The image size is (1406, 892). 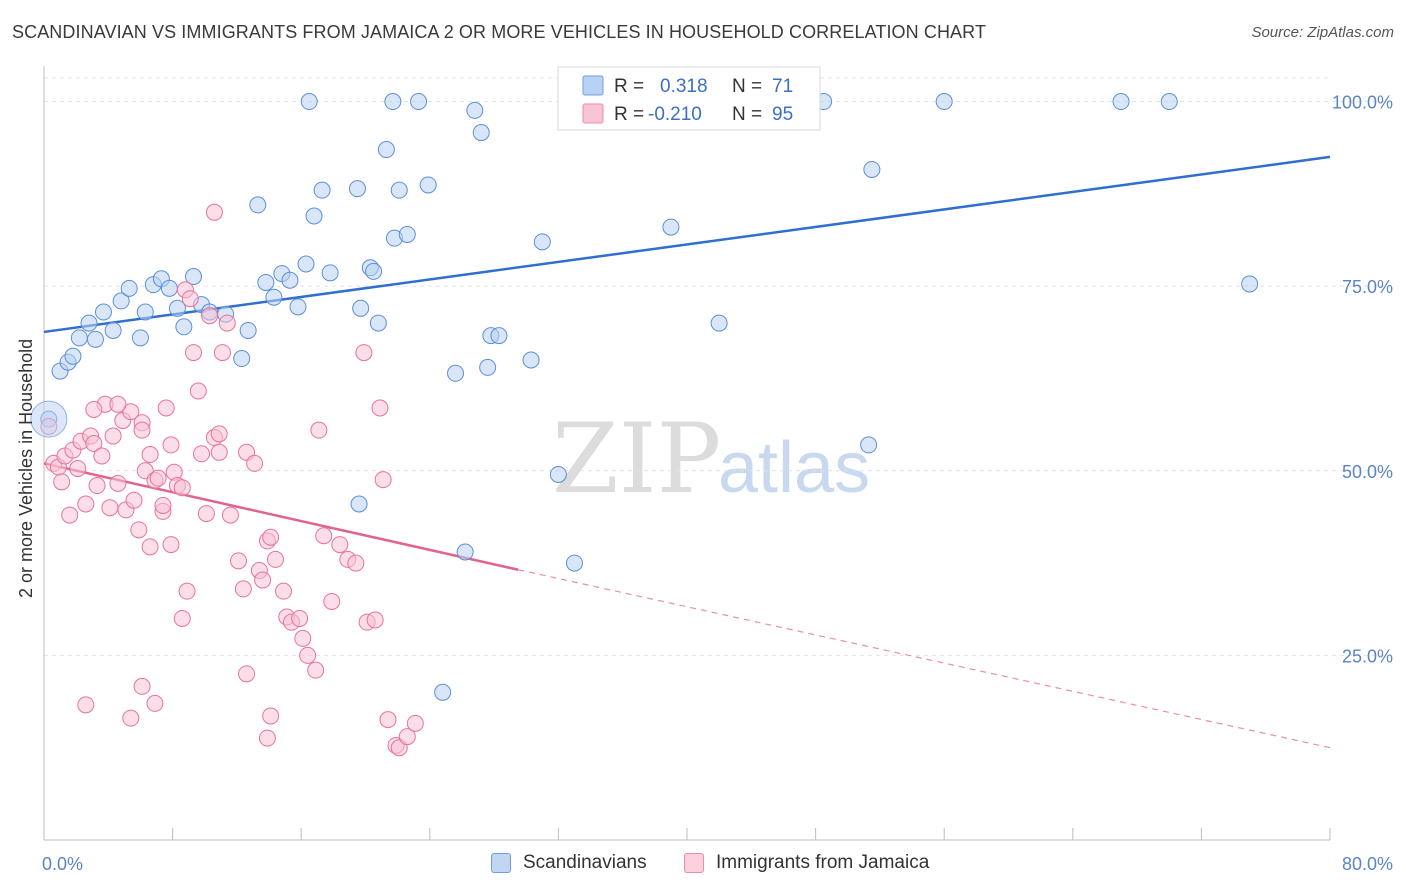 What do you see at coordinates (675, 114) in the screenshot?
I see `legend-r-value-2: -0.210` at bounding box center [675, 114].